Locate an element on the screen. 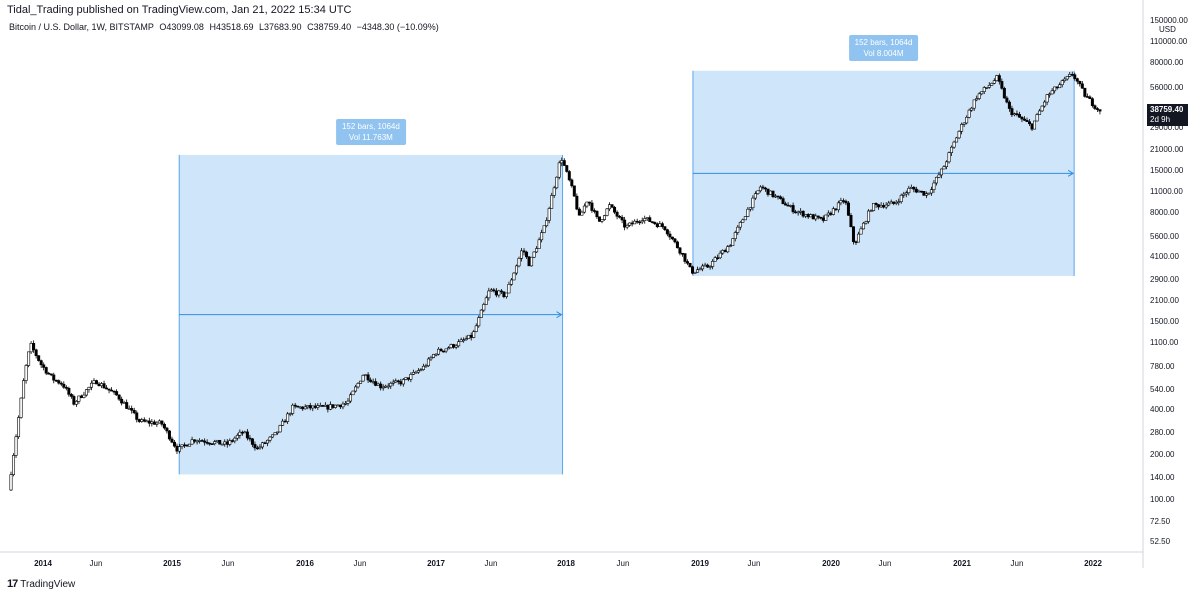 The height and width of the screenshot is (595, 1200). price-tick-label: 2900.00 is located at coordinates (1164, 279).